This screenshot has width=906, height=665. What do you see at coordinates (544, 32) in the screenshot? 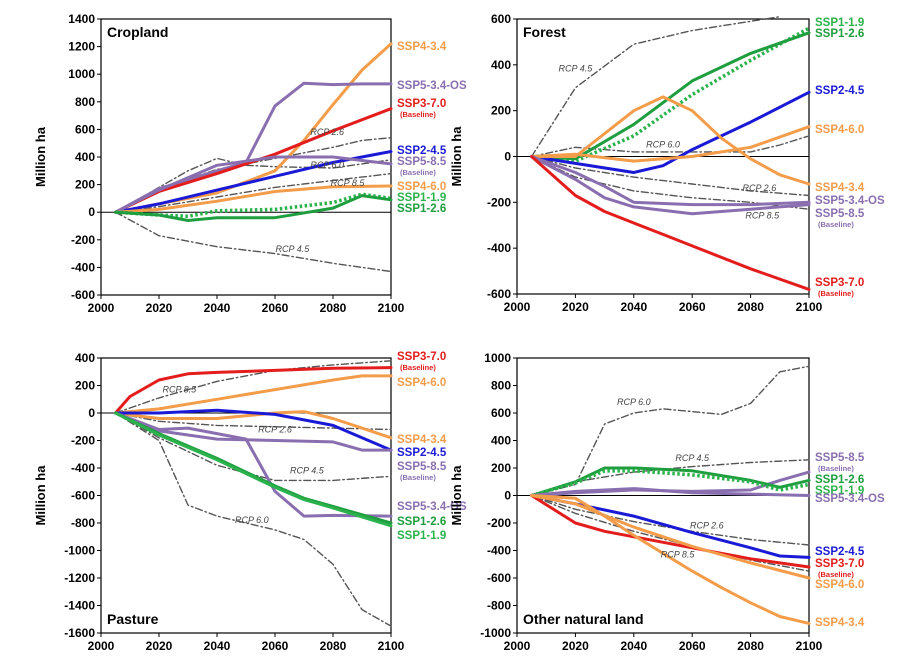
I see `panel-title: Forest` at bounding box center [544, 32].